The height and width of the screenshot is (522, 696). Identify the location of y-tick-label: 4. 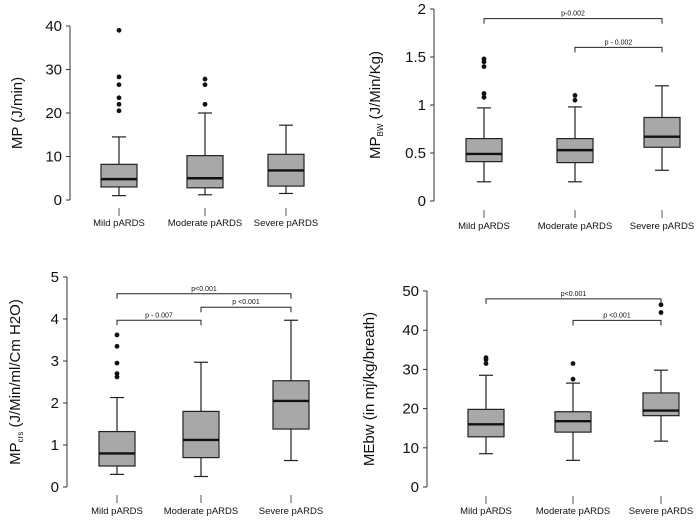
(55, 319).